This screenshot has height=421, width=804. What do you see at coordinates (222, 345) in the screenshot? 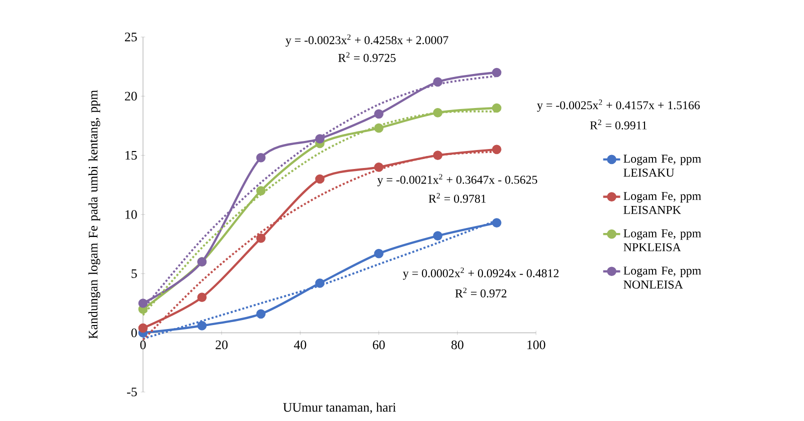
I see `x-tick-label: 20` at bounding box center [222, 345].